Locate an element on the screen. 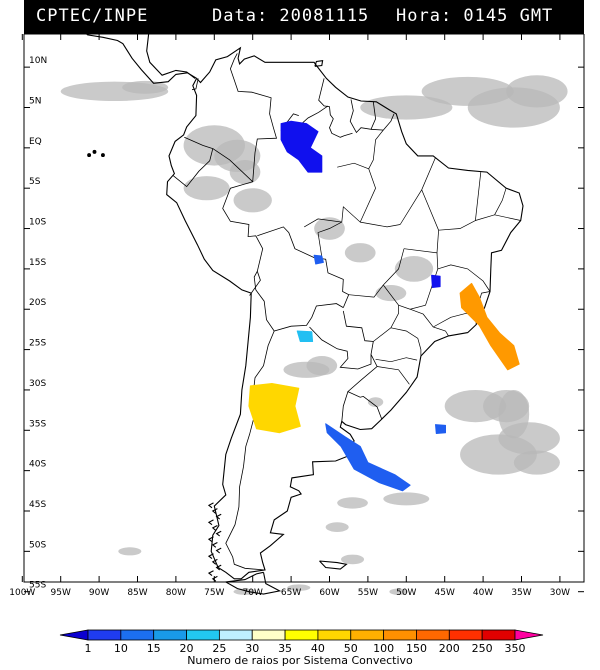 The width and height of the screenshot is (600, 670). colorbar-tick-label: 50 is located at coordinates (351, 648).